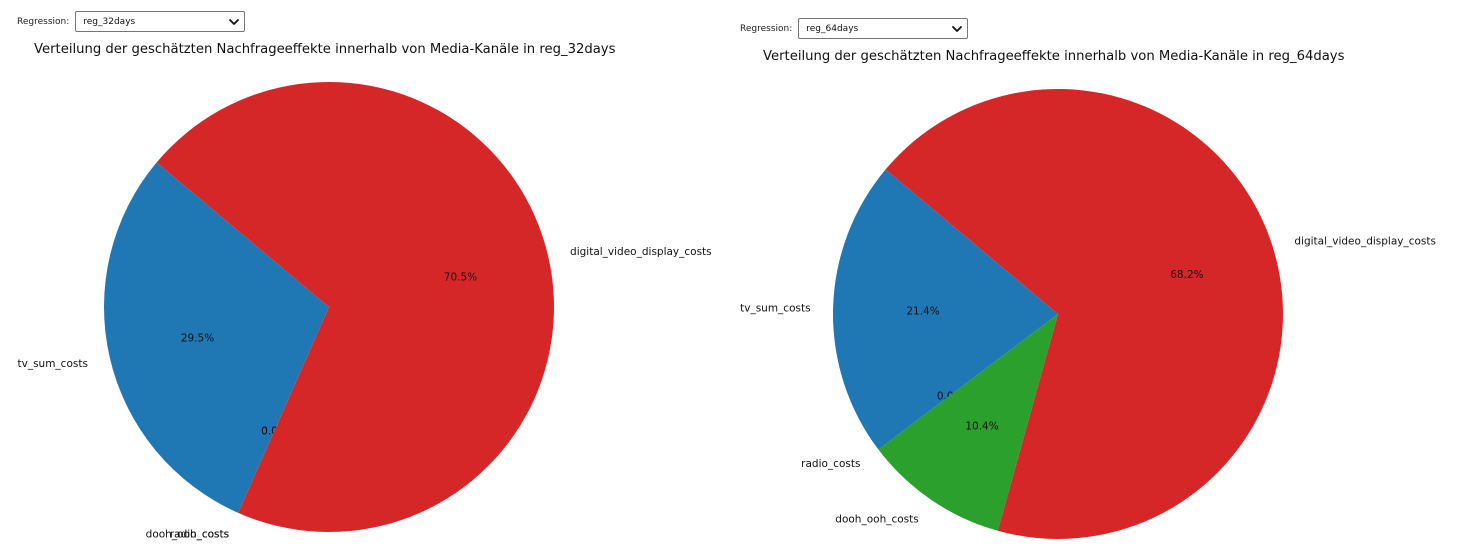 The width and height of the screenshot is (1462, 553). Describe the element at coordinates (1186, 275) in the screenshot. I see `slice-percent-label: 68.2%` at that location.